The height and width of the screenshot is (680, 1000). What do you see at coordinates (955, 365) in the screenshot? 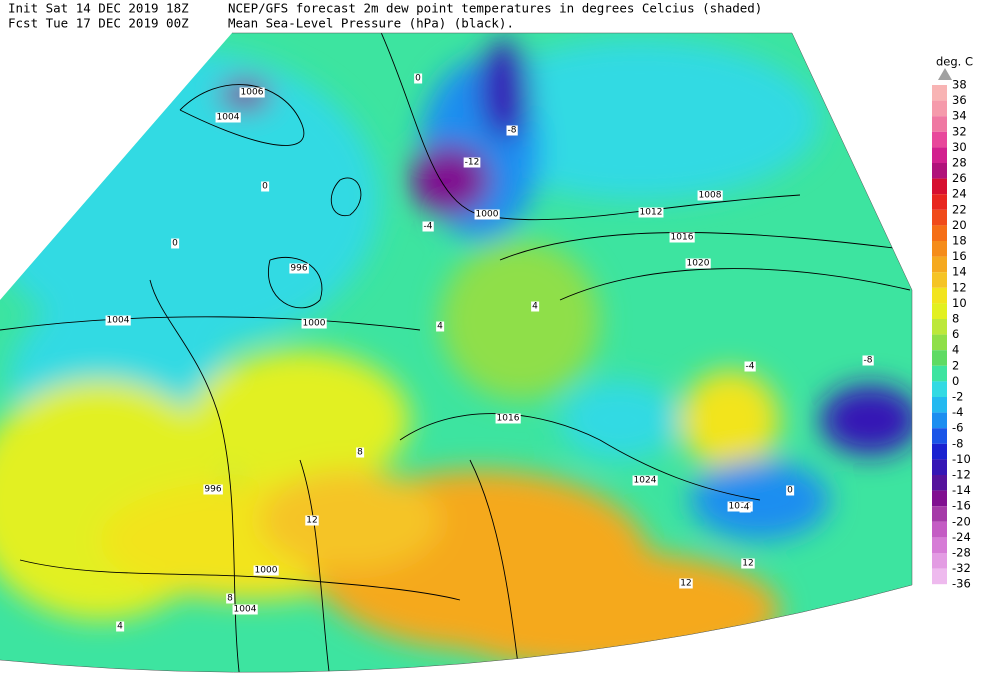
I see `legend-label: 2` at bounding box center [955, 365].